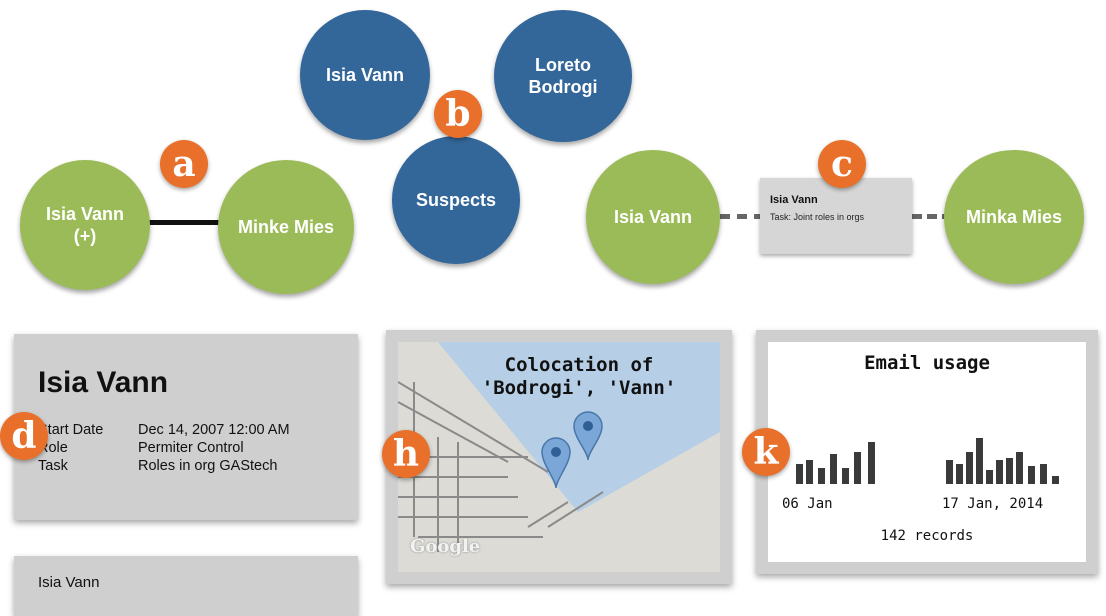 Image resolution: width=1106 pixels, height=616 pixels. Describe the element at coordinates (579, 387) in the screenshot. I see `map-title-line2: 'Bodrogi', 'Vann'` at that location.